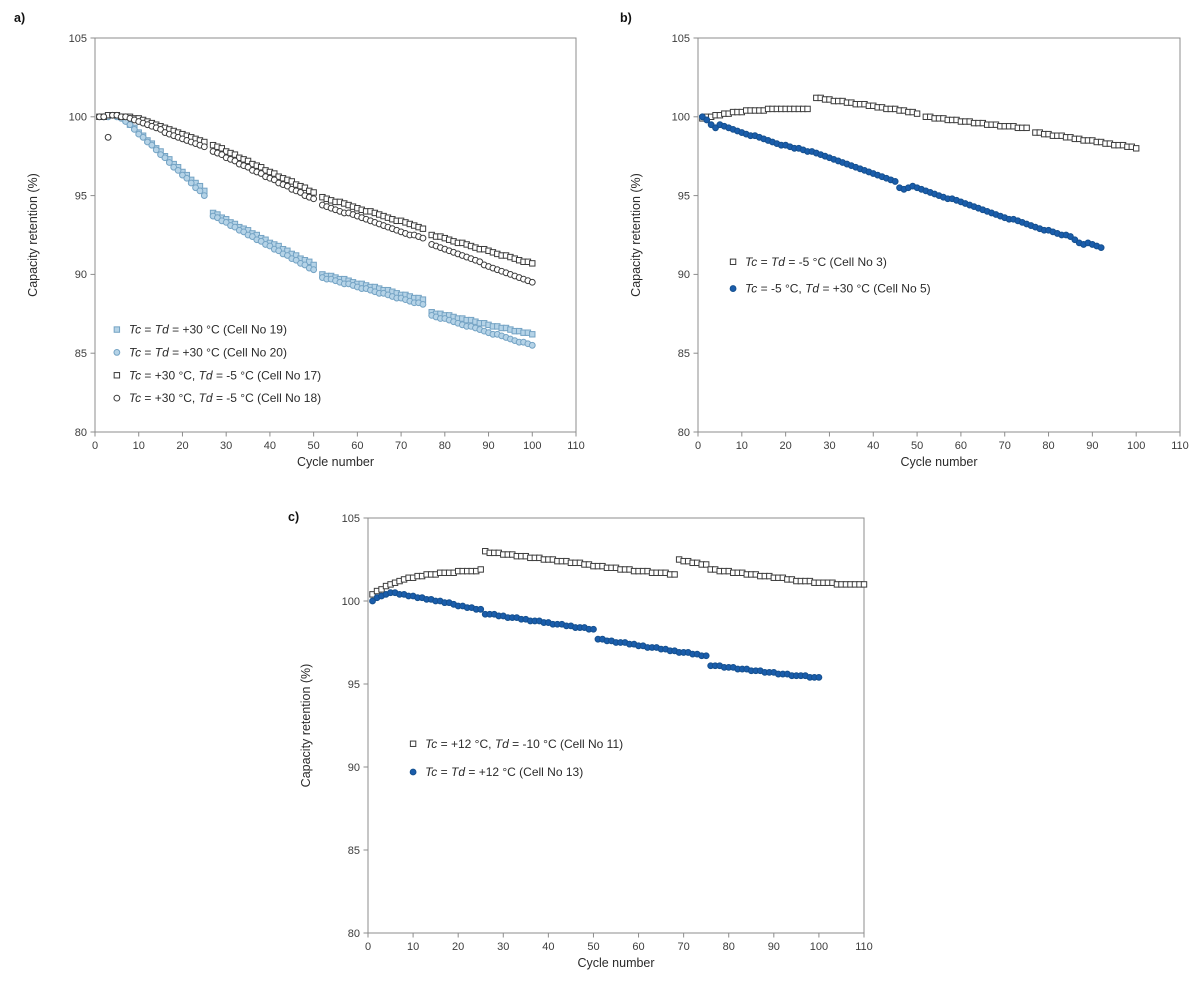 This screenshot has width=1200, height=988. I want to click on x-tick-label: 40, so click(548, 947).